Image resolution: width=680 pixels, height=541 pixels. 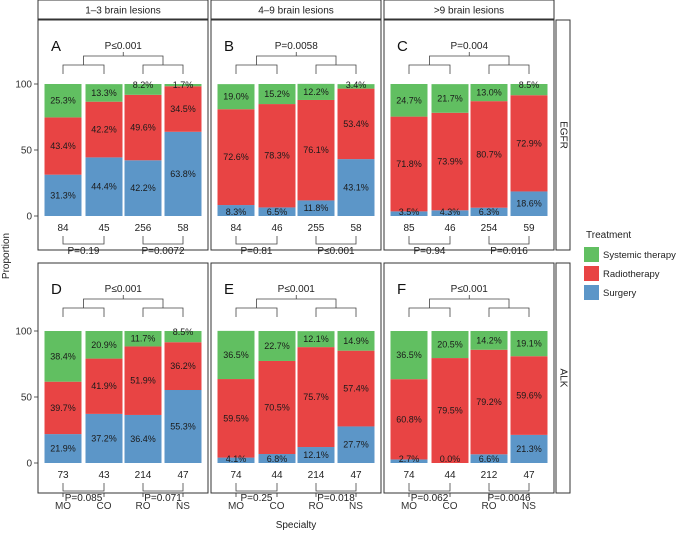 I want to click on p-value-right-pair: P≤0.001, so click(x=336, y=251).